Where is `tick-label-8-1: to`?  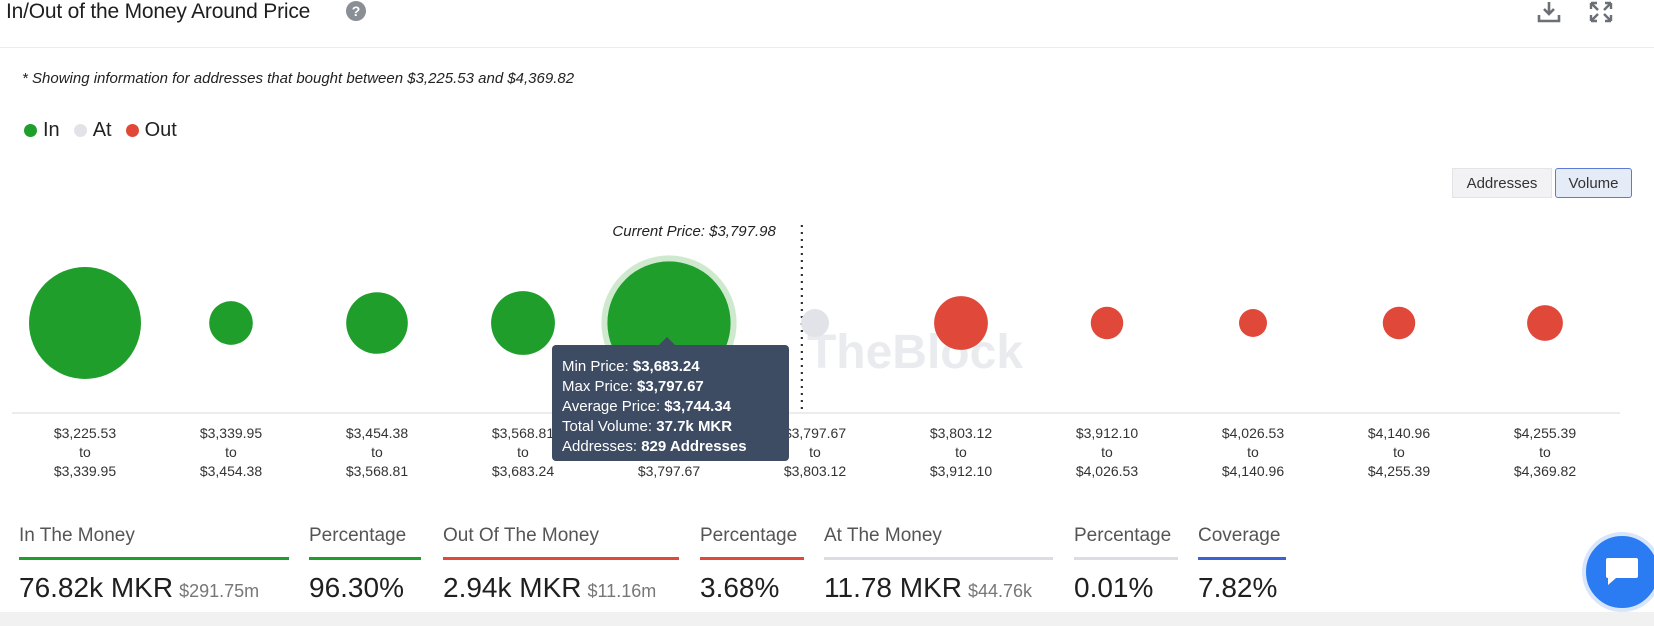 tick-label-8-1: to is located at coordinates (1253, 452).